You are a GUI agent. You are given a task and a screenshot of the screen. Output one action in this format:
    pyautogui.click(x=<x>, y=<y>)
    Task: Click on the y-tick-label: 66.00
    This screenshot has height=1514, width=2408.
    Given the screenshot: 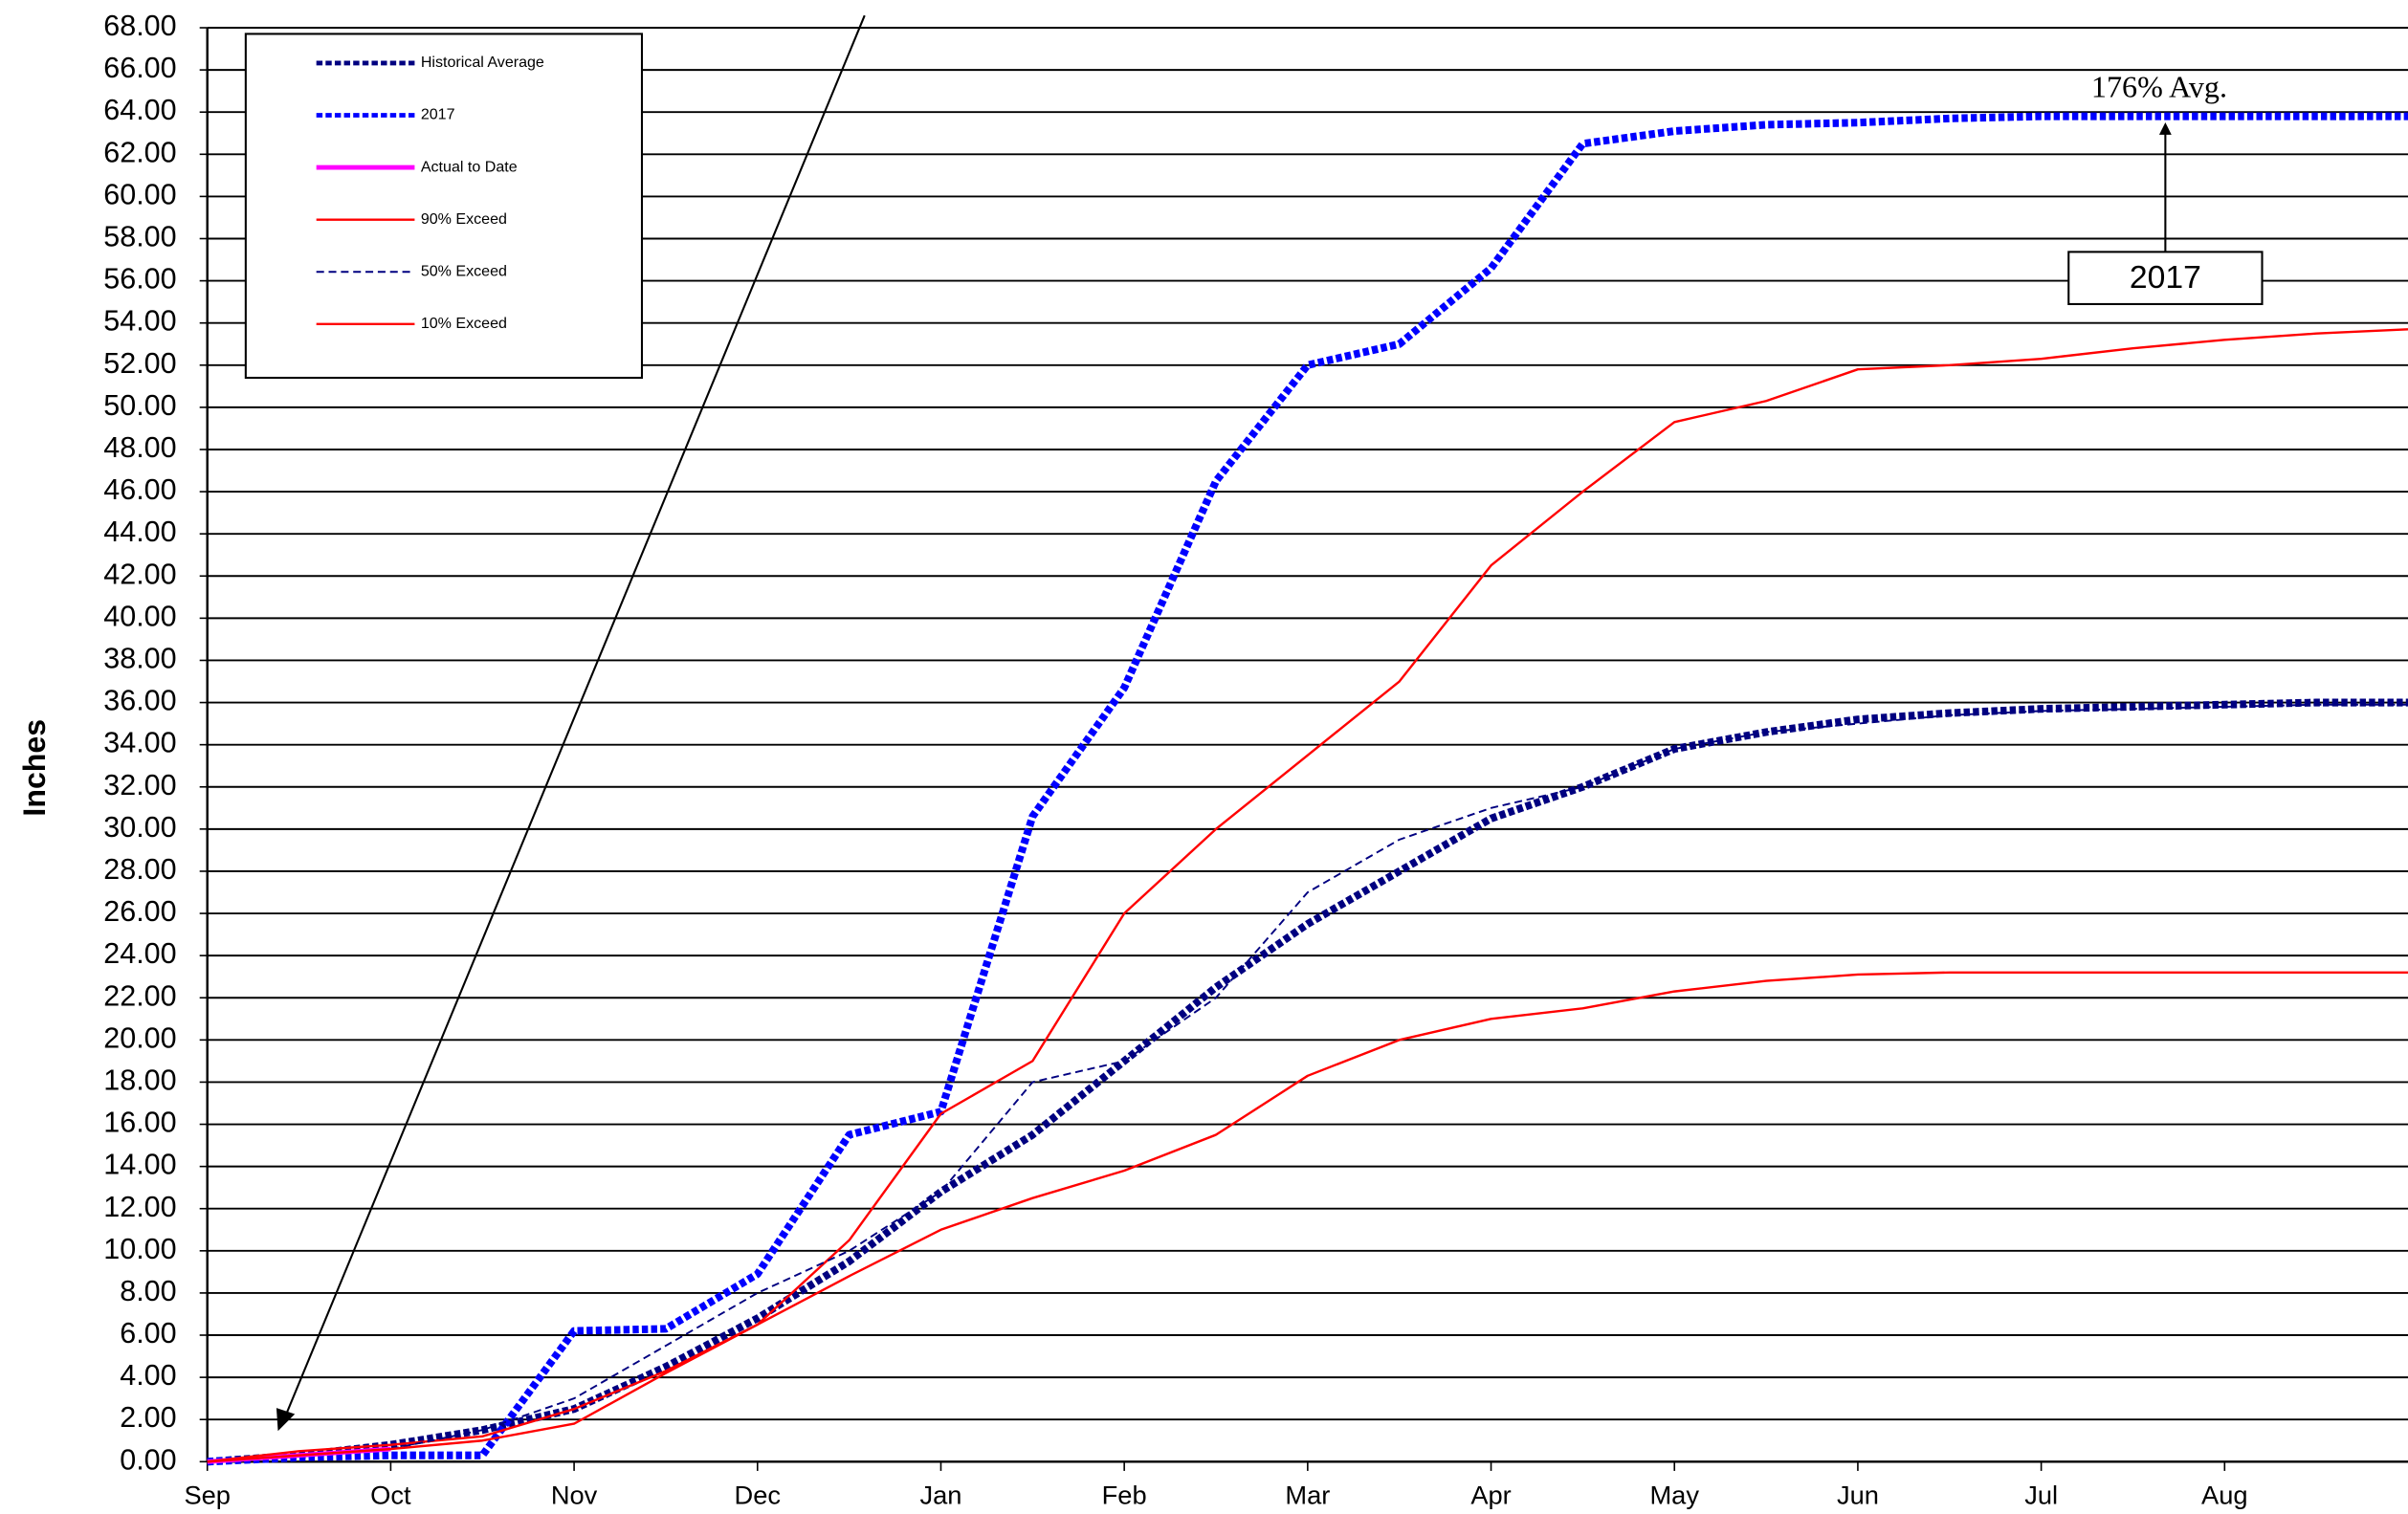 What is the action you would take?
    pyautogui.click(x=139, y=68)
    